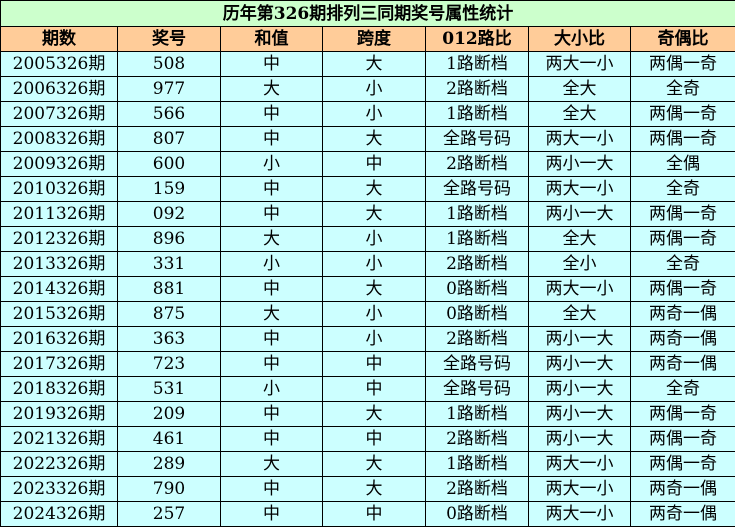 The height and width of the screenshot is (527, 735). Describe the element at coordinates (368, 14) in the screenshot. I see `table-title: 历年第326期排列三同期奖号属性统计` at that location.